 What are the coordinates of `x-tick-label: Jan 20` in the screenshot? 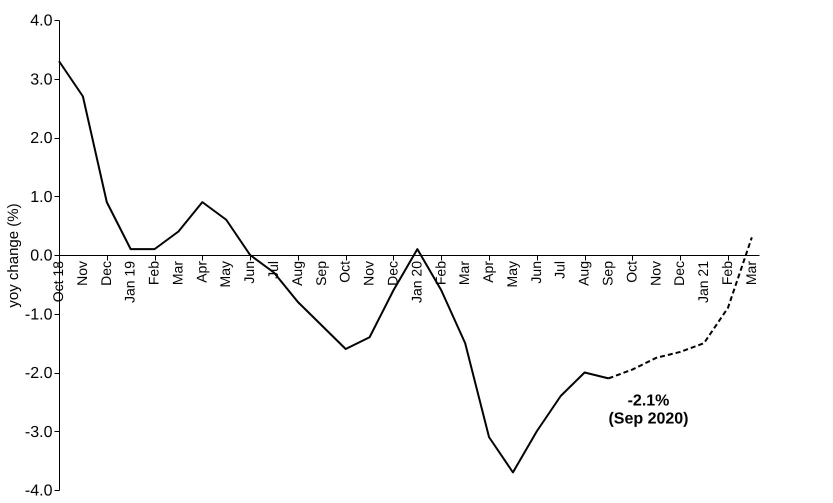 It's located at (416, 282).